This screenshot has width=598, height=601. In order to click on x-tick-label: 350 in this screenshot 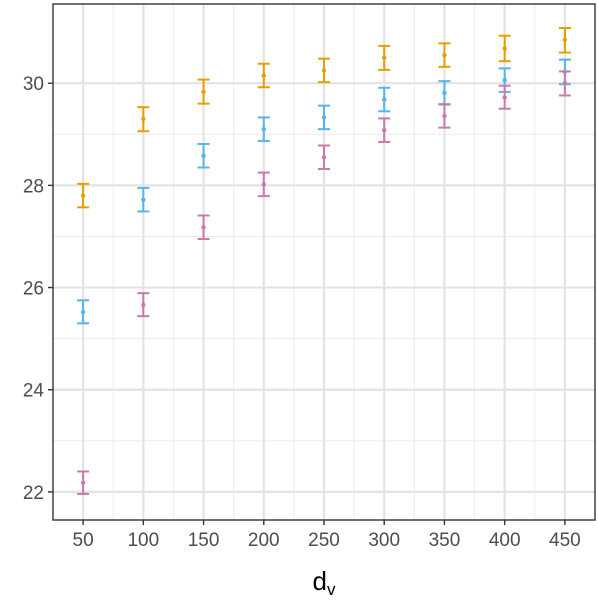, I will do `click(445, 540)`.